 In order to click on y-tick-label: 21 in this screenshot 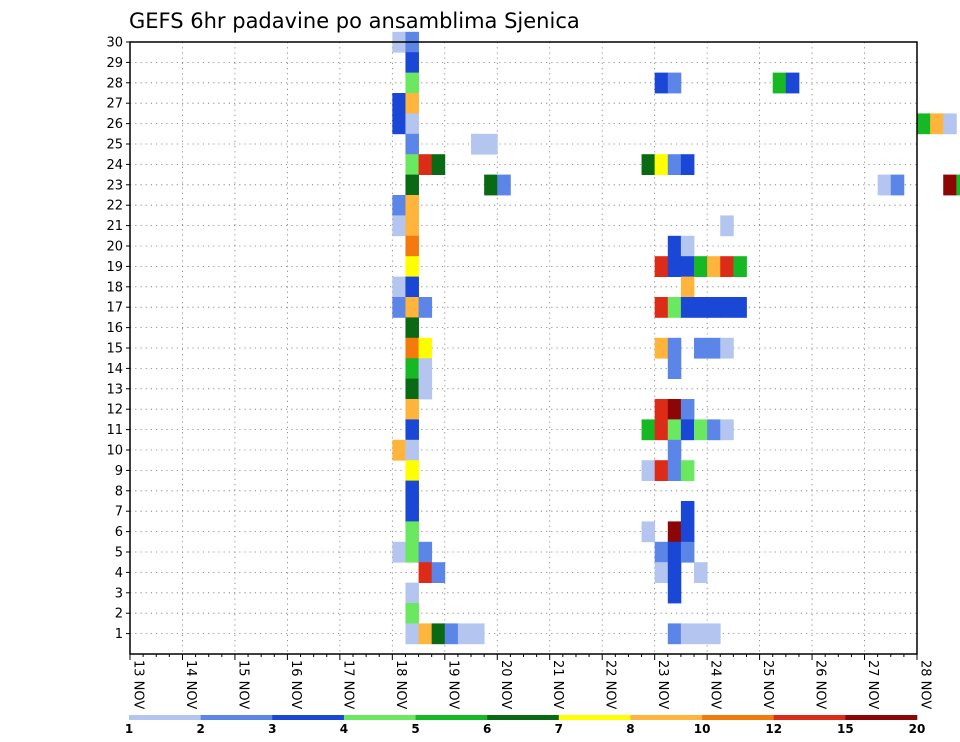, I will do `click(114, 226)`.